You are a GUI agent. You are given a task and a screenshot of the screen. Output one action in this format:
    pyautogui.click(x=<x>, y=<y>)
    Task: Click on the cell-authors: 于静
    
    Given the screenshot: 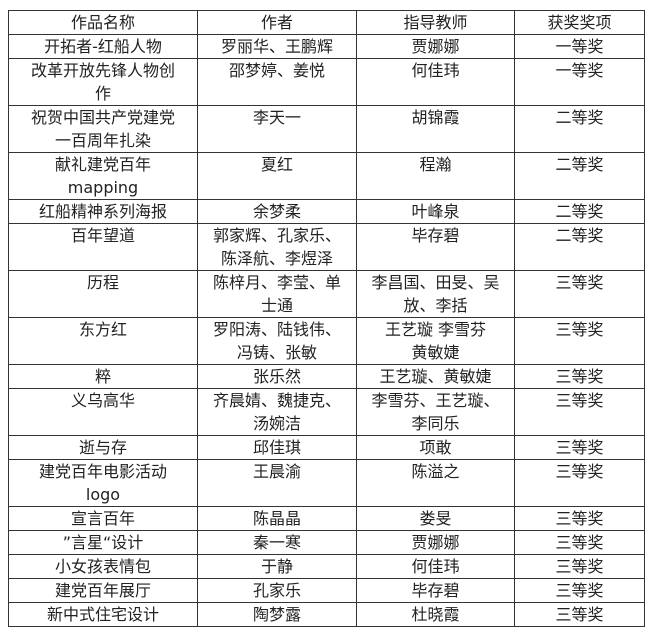 What is the action you would take?
    pyautogui.click(x=277, y=566)
    